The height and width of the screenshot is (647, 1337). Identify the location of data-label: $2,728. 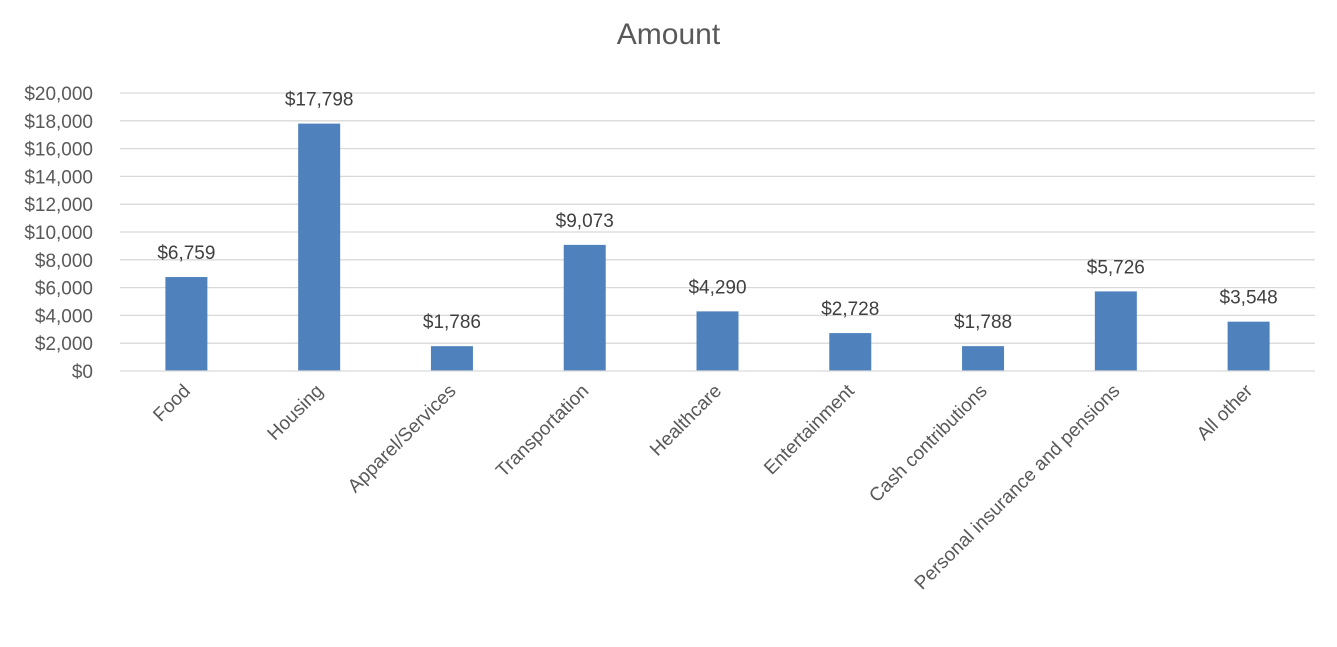
(850, 309).